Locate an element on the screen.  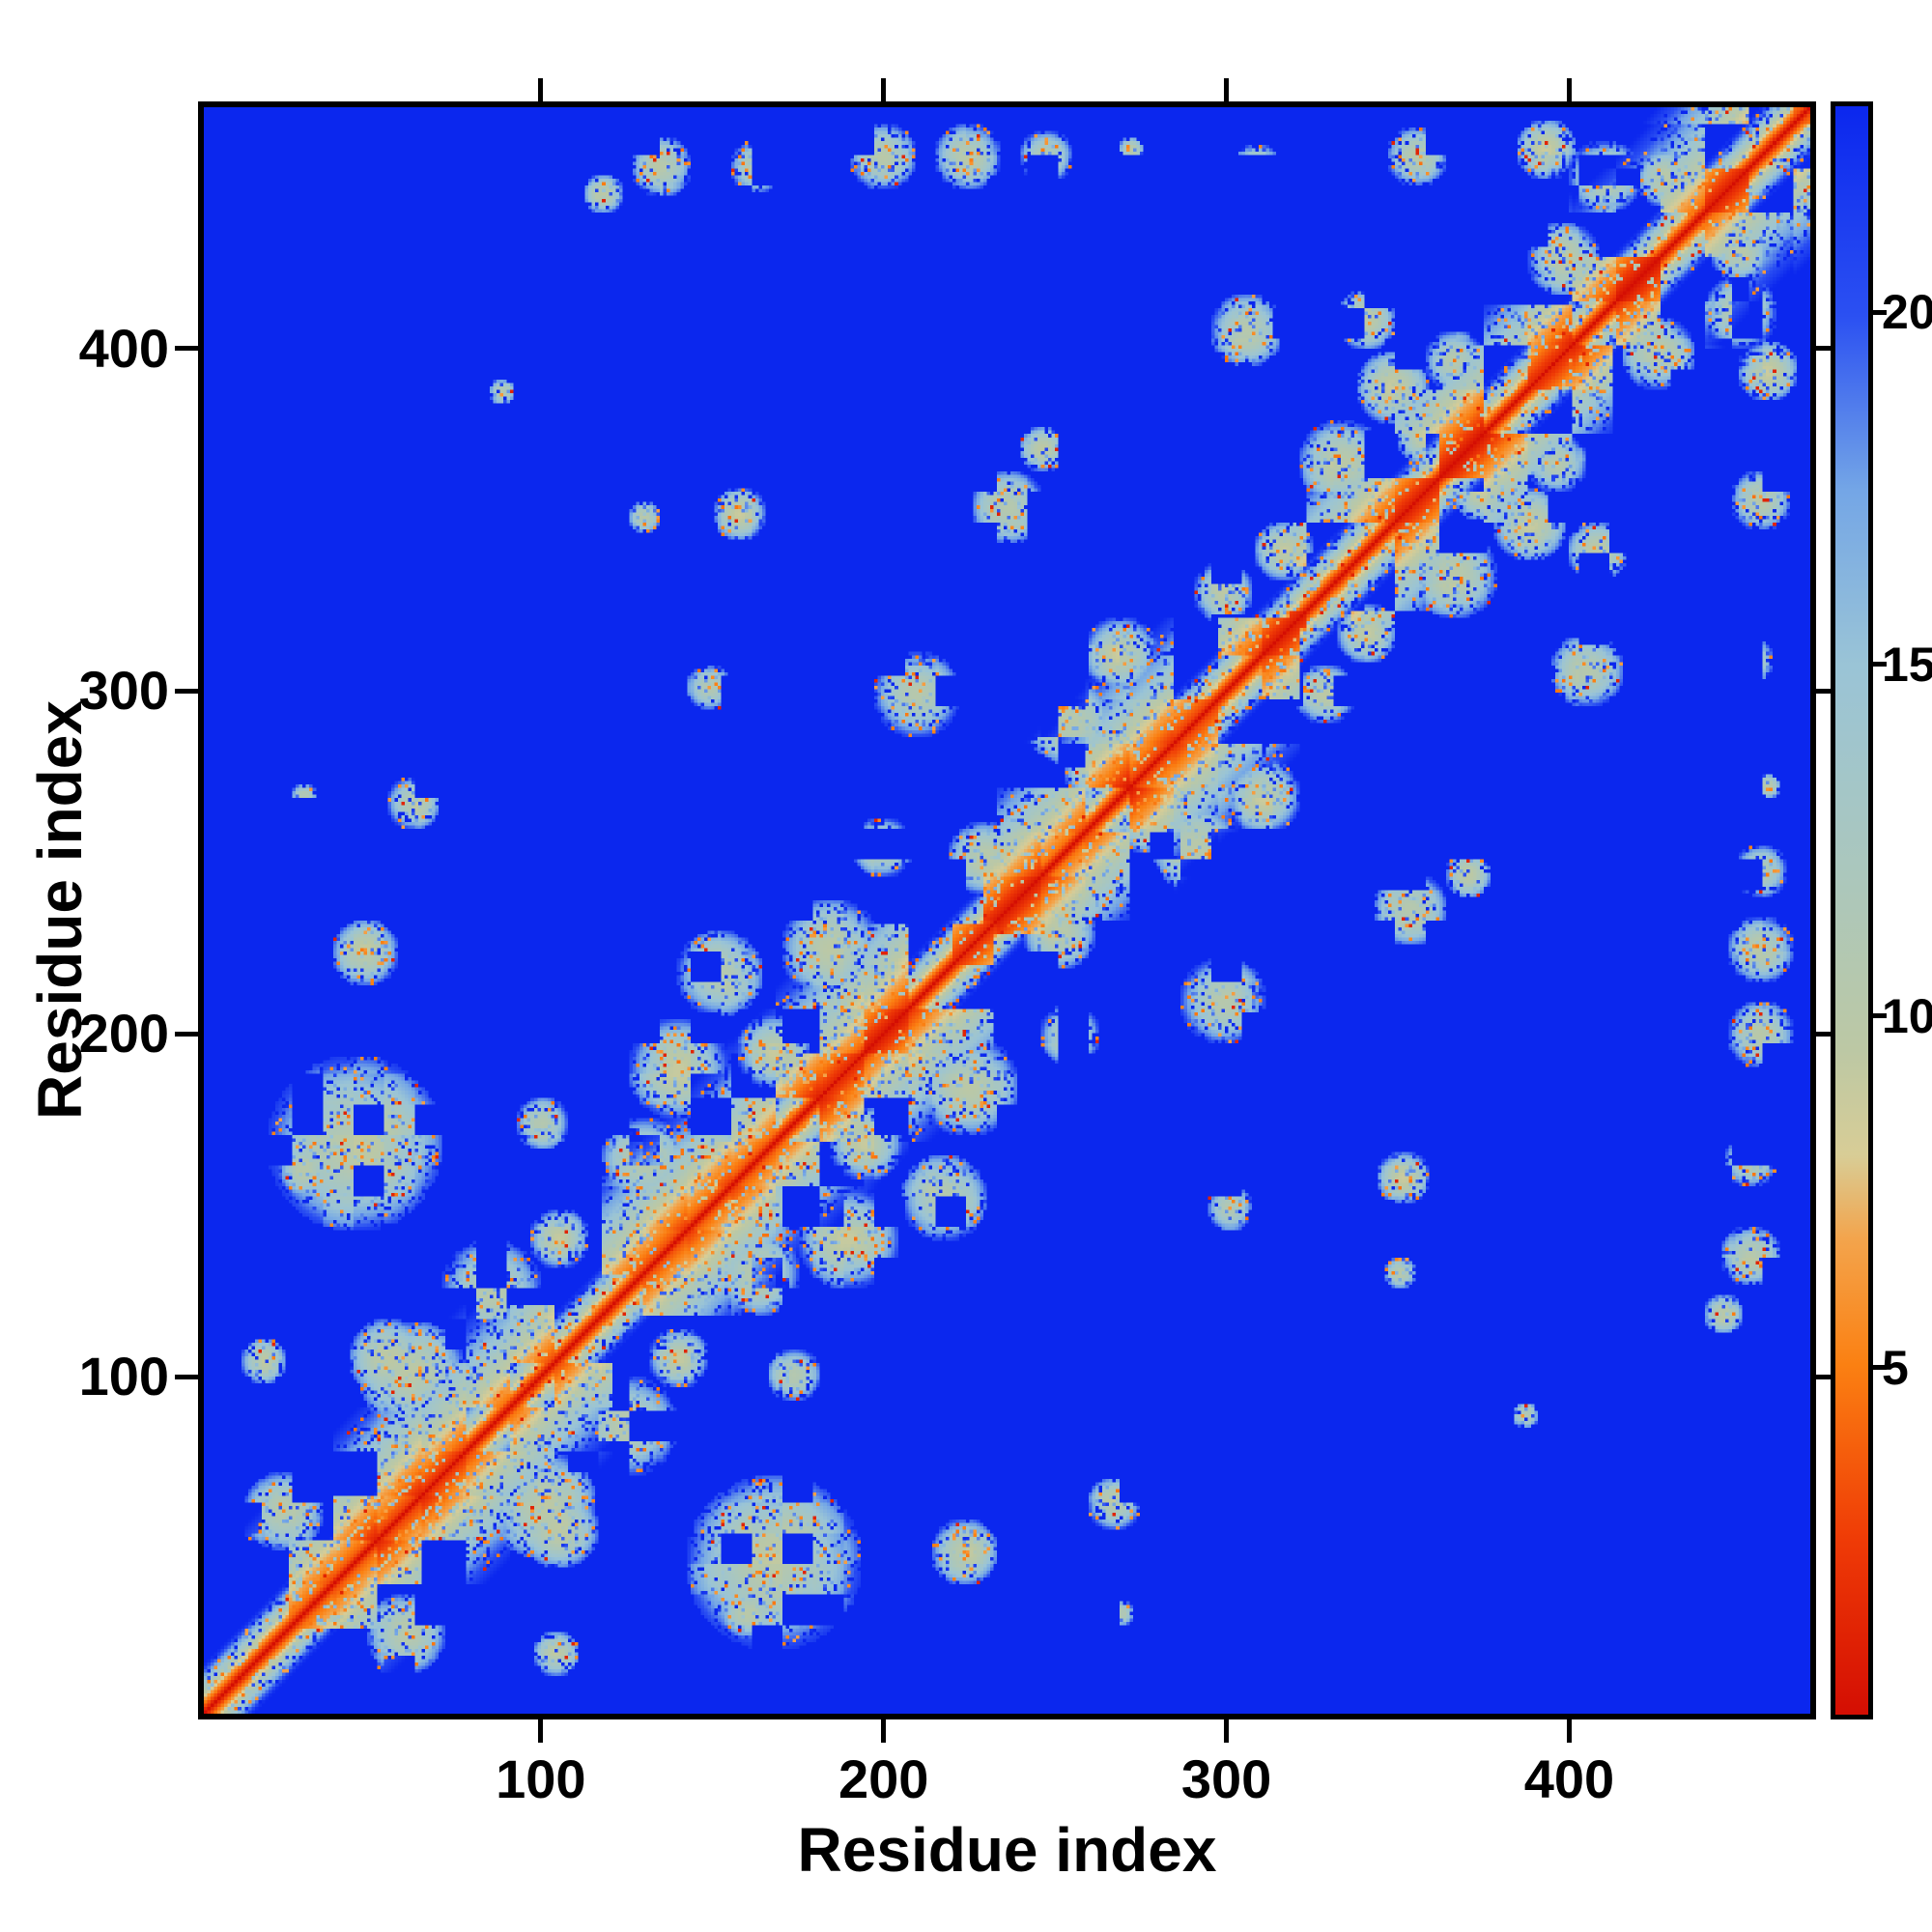
x-tick-label: 400 is located at coordinates (1569, 1778).